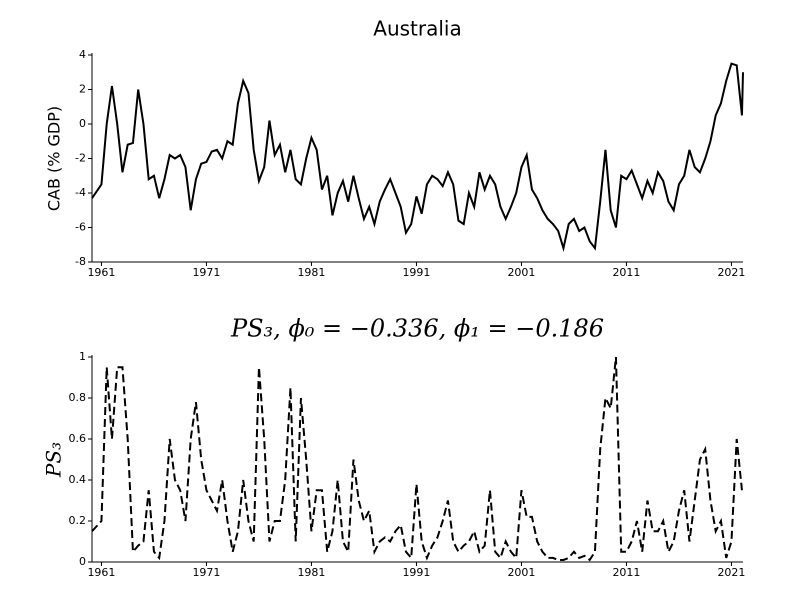 This screenshot has width=800, height=600. Describe the element at coordinates (78, 479) in the screenshot. I see `y-tick-label: 0.4` at that location.